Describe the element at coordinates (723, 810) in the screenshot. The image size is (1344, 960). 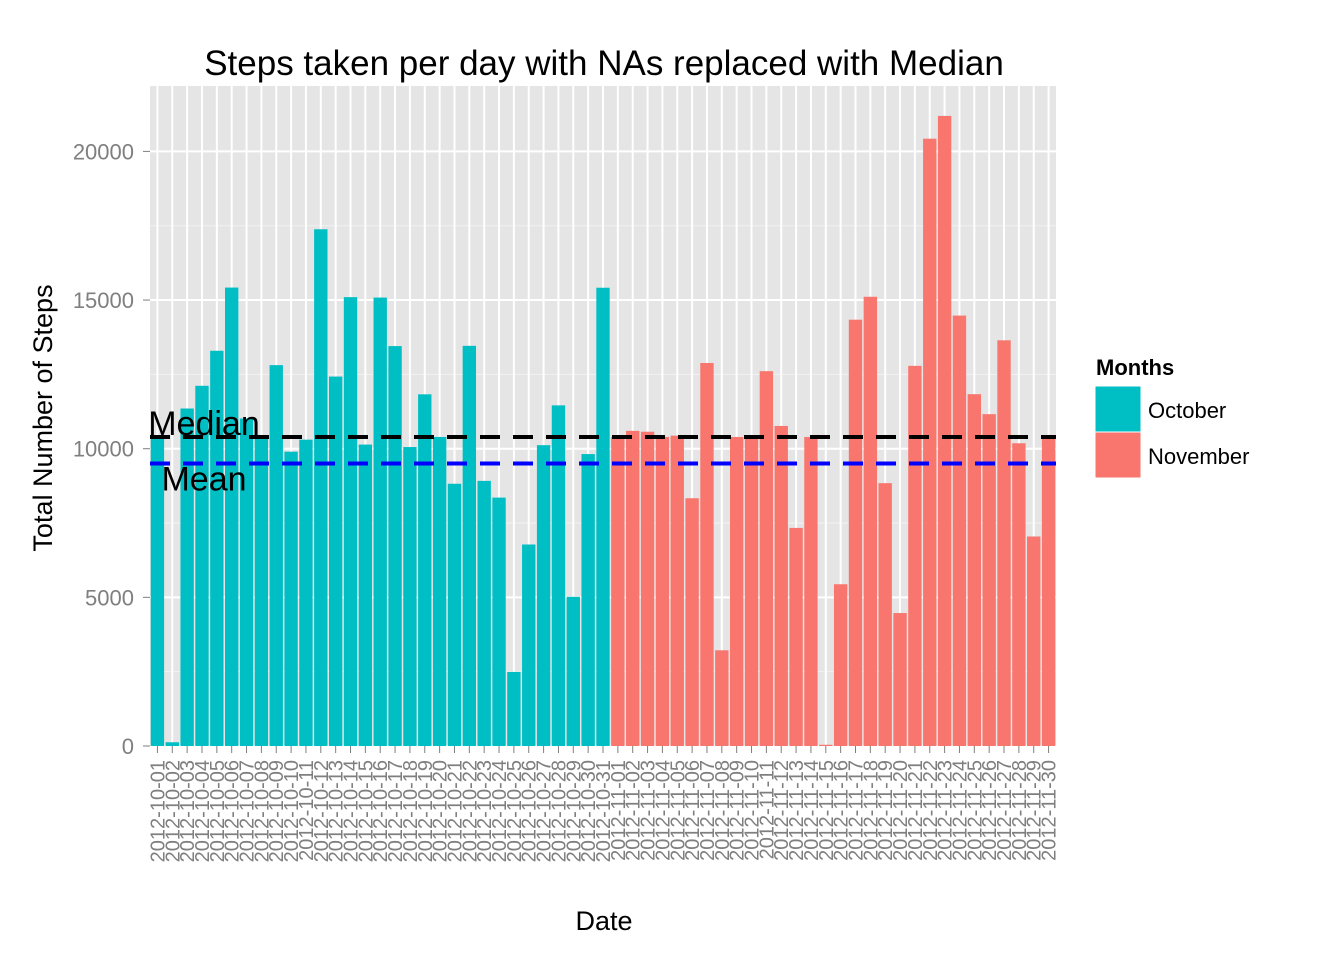
I see `x-tick-label: 2012-11-08` at that location.